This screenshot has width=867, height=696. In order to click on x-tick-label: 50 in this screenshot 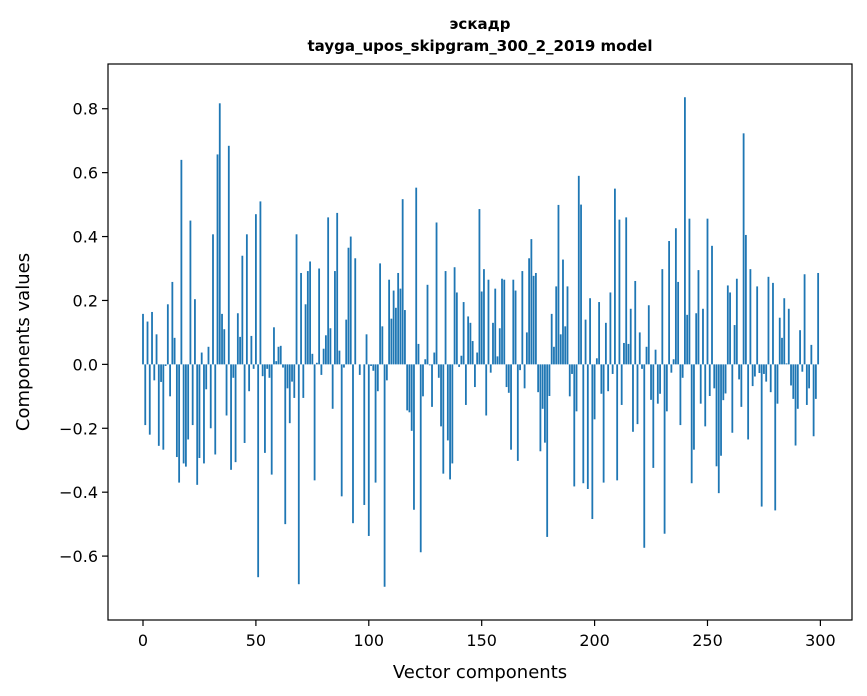, I will do `click(256, 640)`.